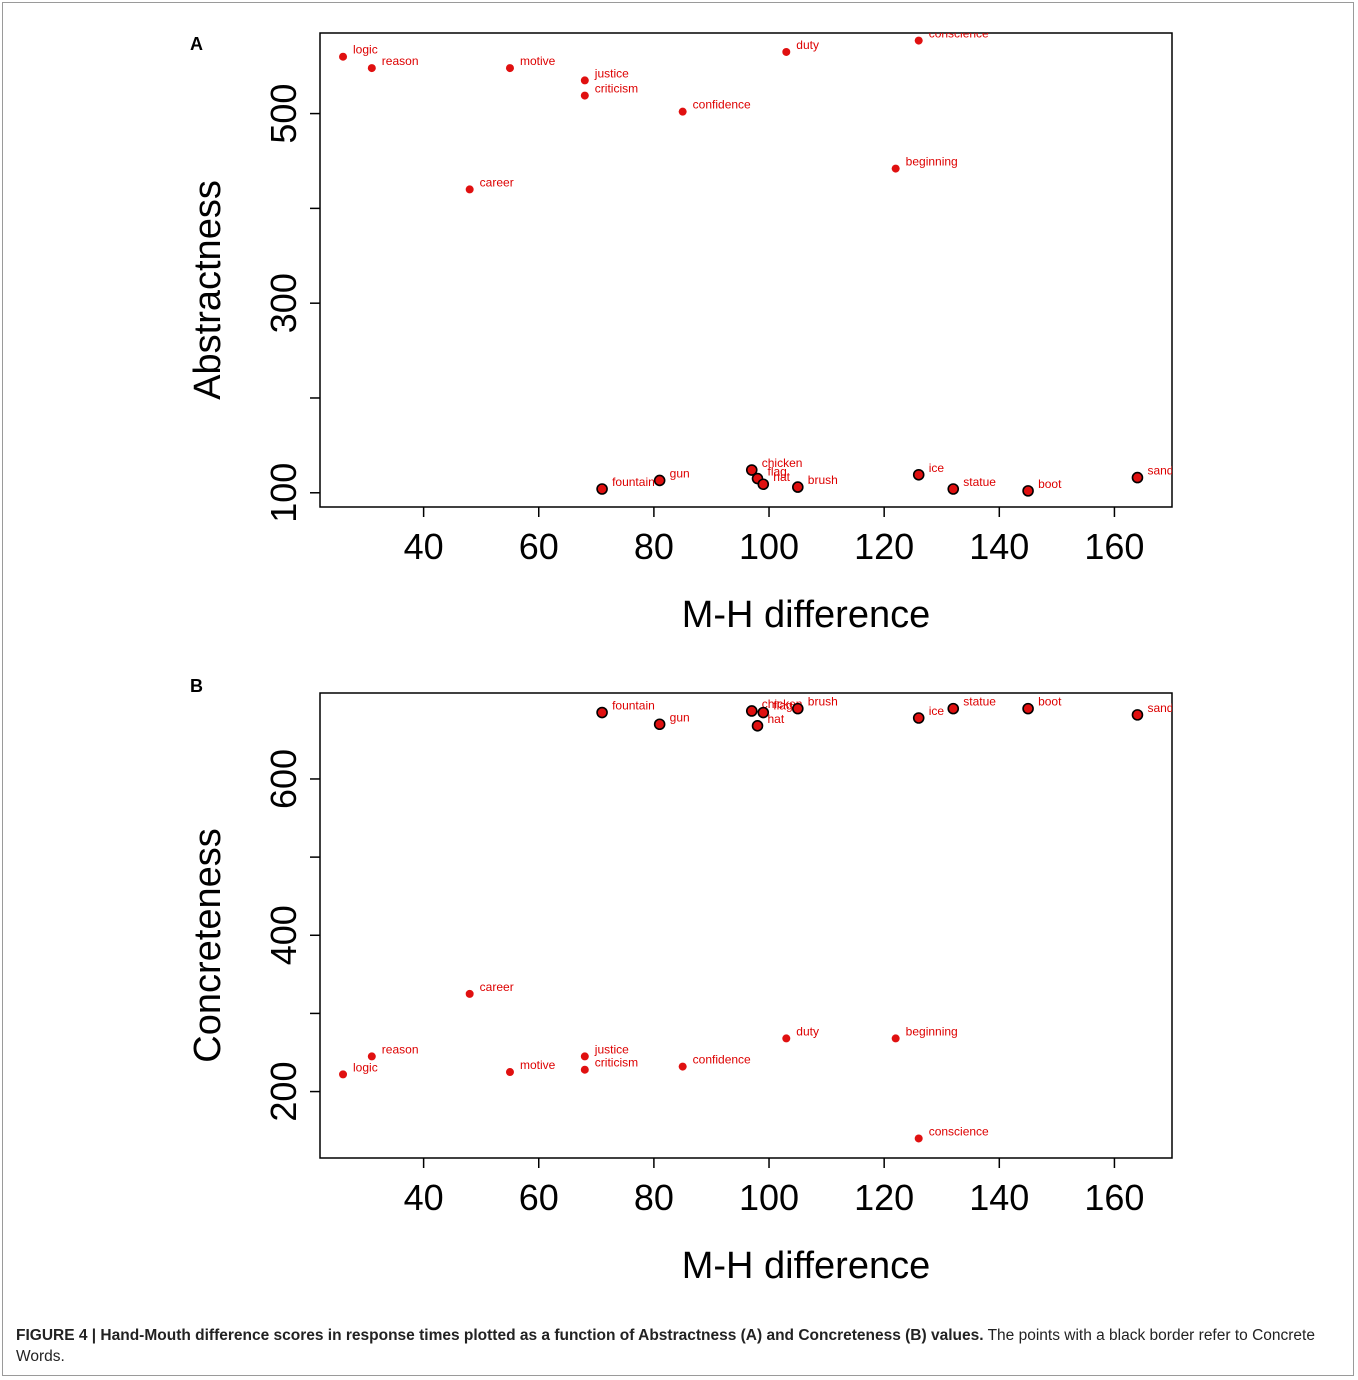  Describe the element at coordinates (283, 114) in the screenshot. I see `y-tick-label: 500` at that location.